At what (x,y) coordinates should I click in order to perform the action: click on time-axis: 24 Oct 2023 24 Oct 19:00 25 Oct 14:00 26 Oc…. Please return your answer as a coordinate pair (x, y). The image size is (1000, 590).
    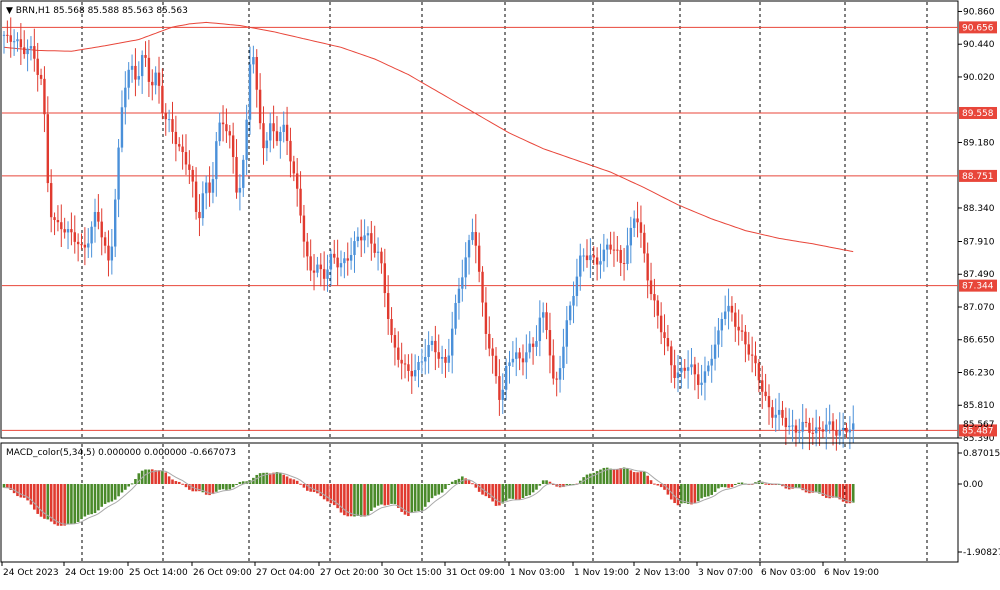
    Looking at the image, I should click on (440, 570).